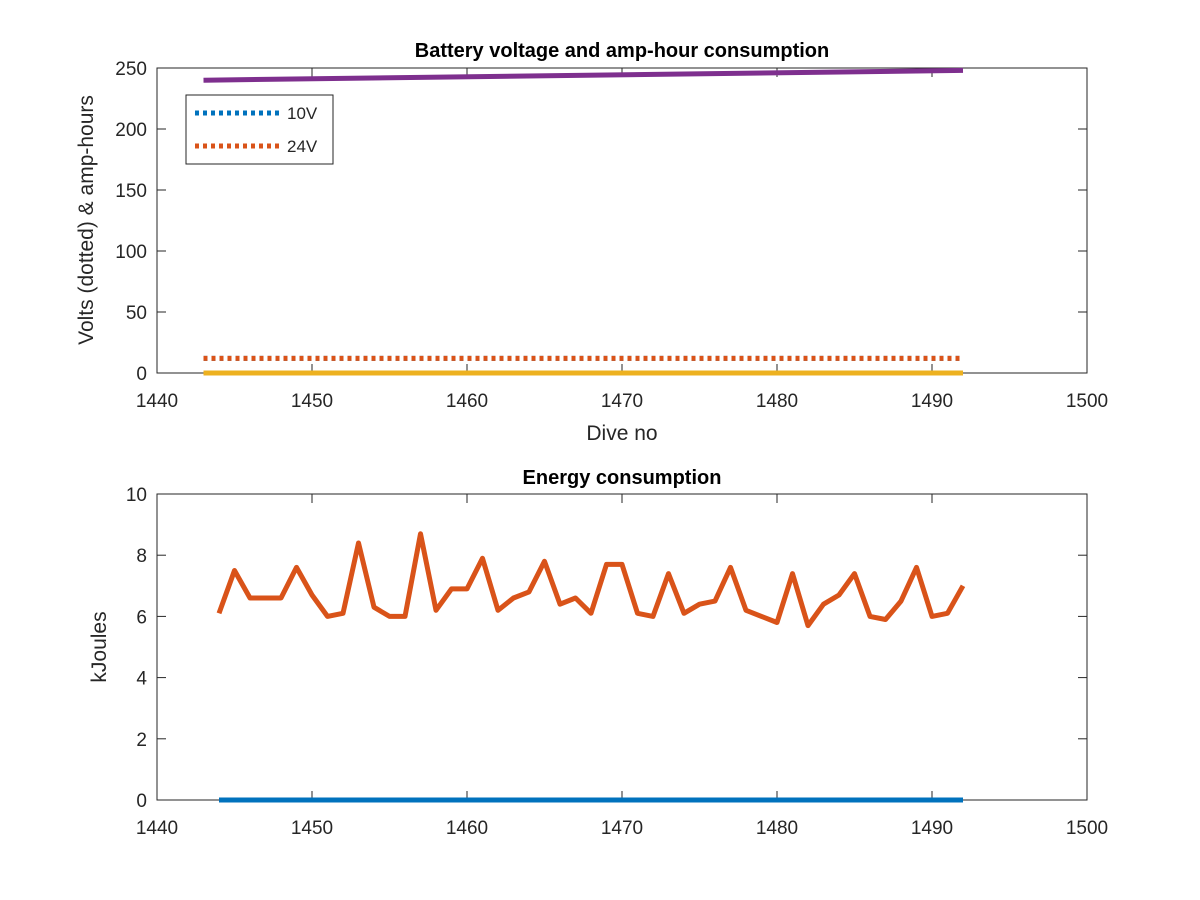 Image resolution: width=1200 pixels, height=900 pixels. Describe the element at coordinates (141, 740) in the screenshot. I see `energy-y-tick-label: 2` at that location.